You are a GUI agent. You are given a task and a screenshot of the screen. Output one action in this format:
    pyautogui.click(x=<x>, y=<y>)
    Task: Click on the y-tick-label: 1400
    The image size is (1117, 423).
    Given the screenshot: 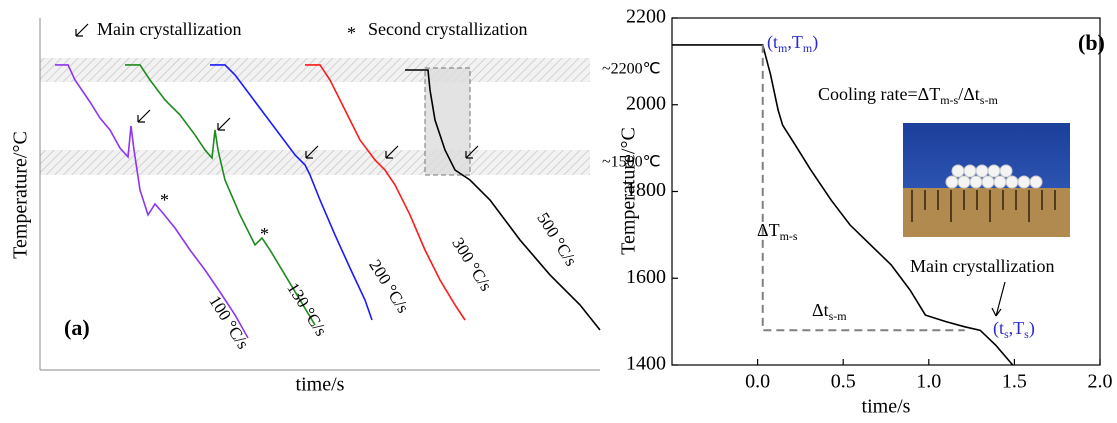 What is the action you would take?
    pyautogui.click(x=646, y=364)
    